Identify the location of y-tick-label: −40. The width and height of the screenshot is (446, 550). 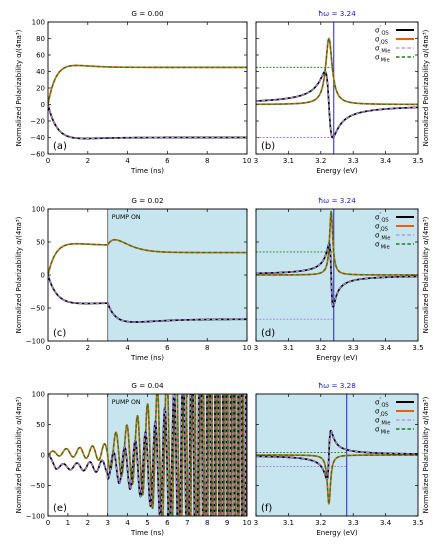
(37, 138).